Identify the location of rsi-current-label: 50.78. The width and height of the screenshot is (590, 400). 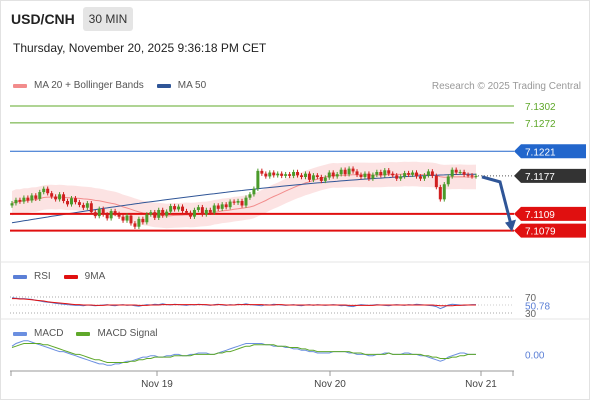
(537, 307).